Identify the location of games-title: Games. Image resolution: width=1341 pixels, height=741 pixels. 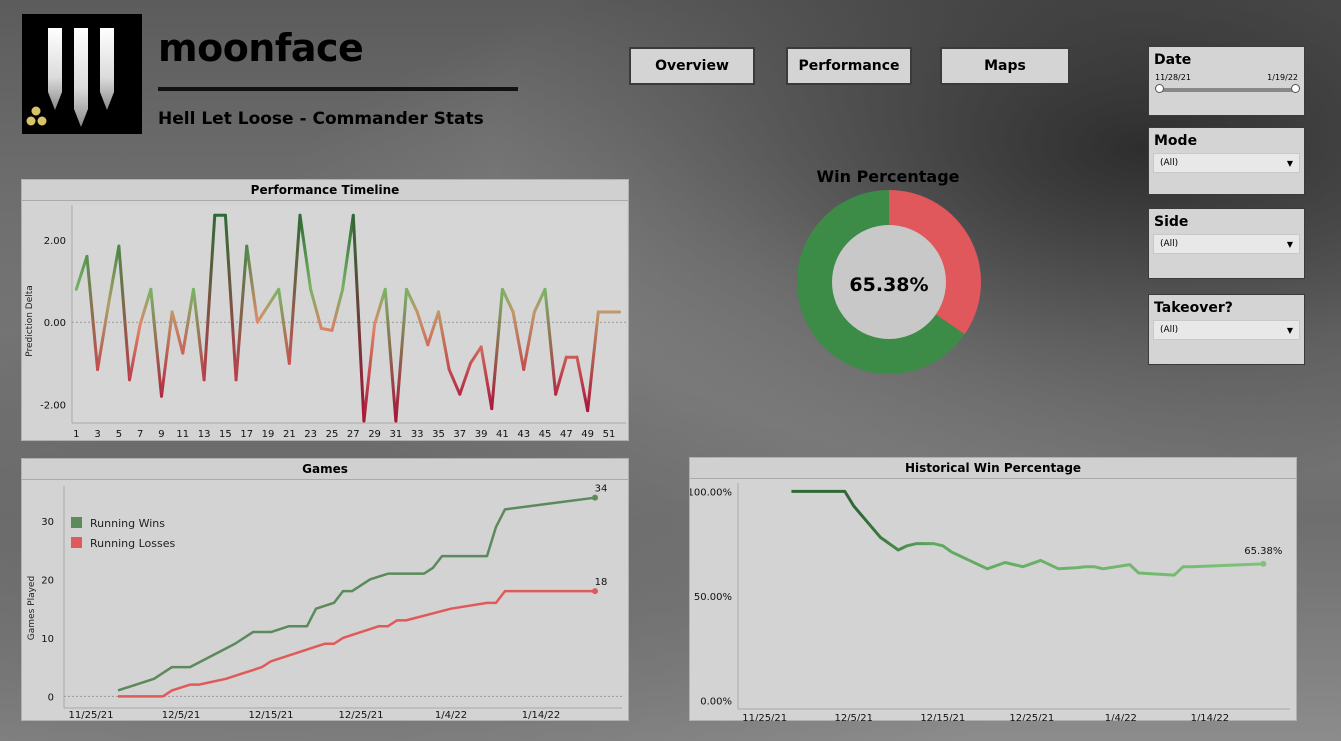
(325, 469).